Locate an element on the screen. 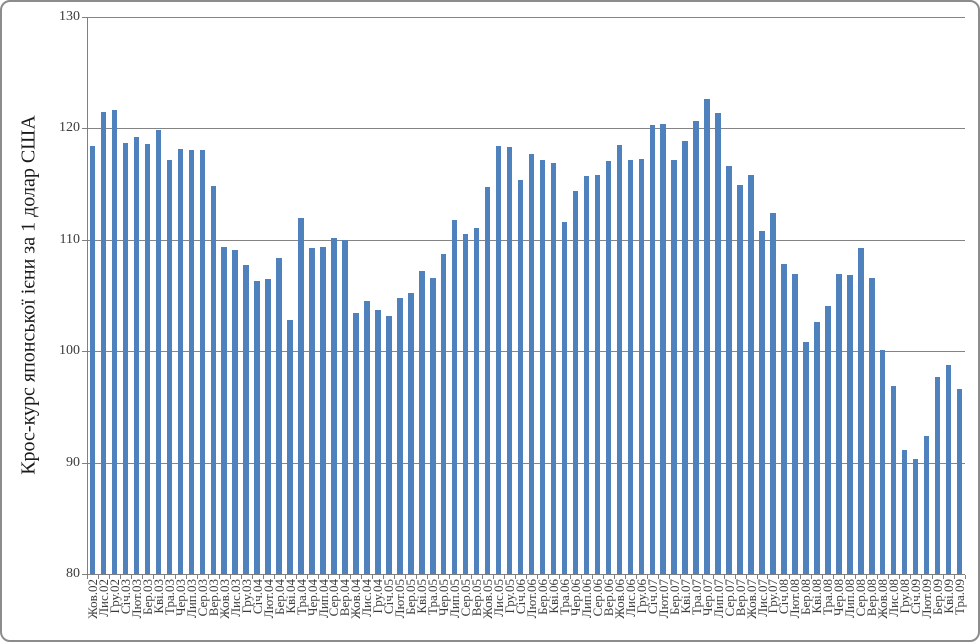  bar-Бер.08 is located at coordinates (806, 458).